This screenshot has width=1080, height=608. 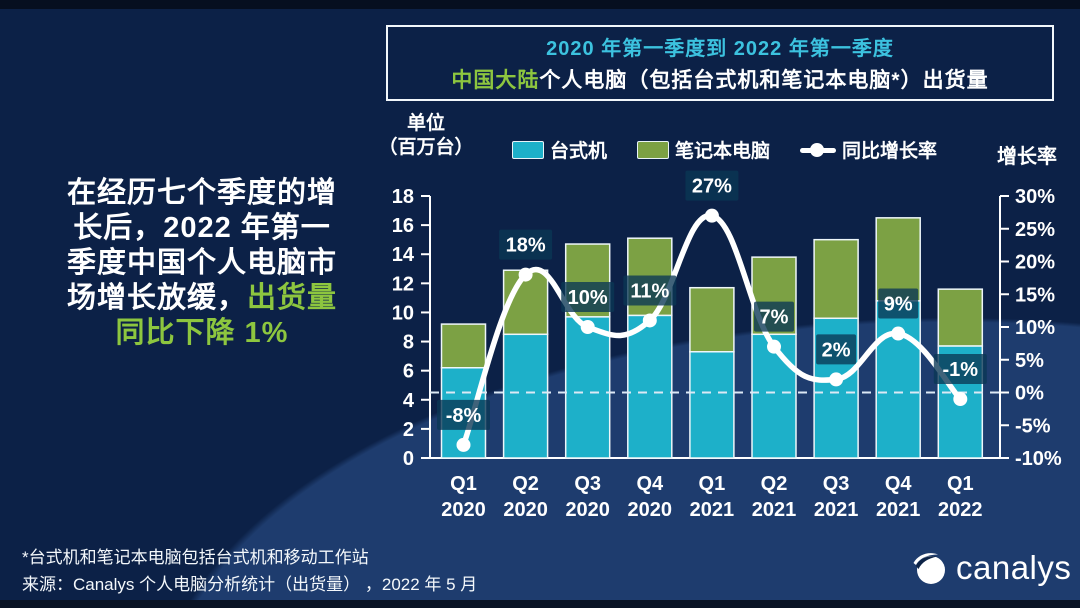 I want to click on unit-label-line2: （百万台）, so click(x=426, y=147).